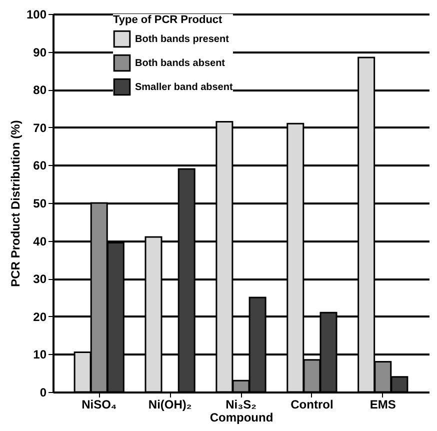  What do you see at coordinates (312, 405) in the screenshot?
I see `x-tick-label: Control` at bounding box center [312, 405].